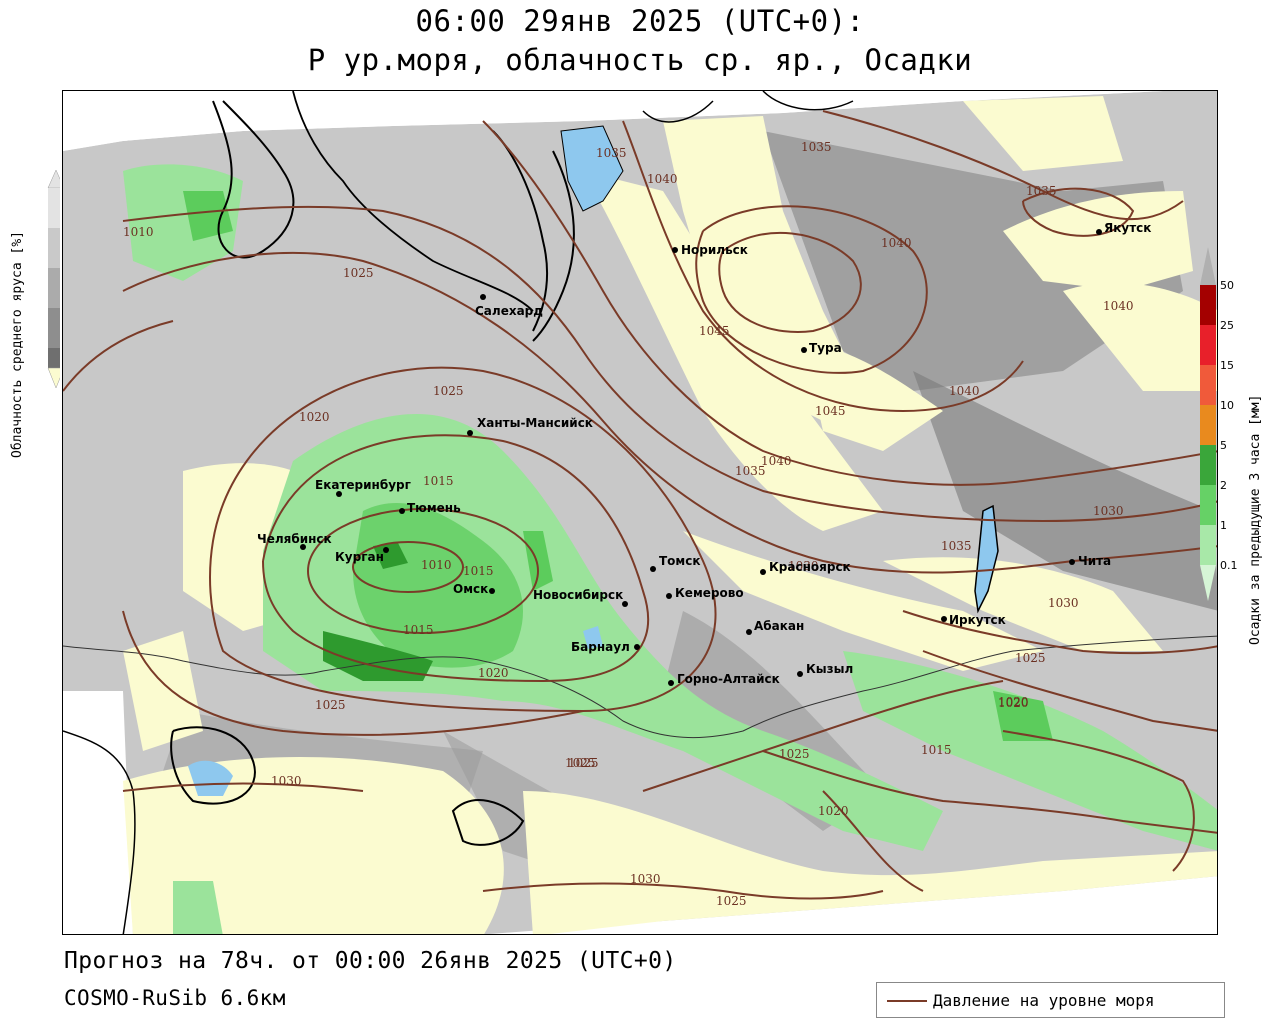 The height and width of the screenshot is (1024, 1280). I want to click on map-title-fields: P ур.моря, облачность ср. яр., Осадки, so click(640, 60).